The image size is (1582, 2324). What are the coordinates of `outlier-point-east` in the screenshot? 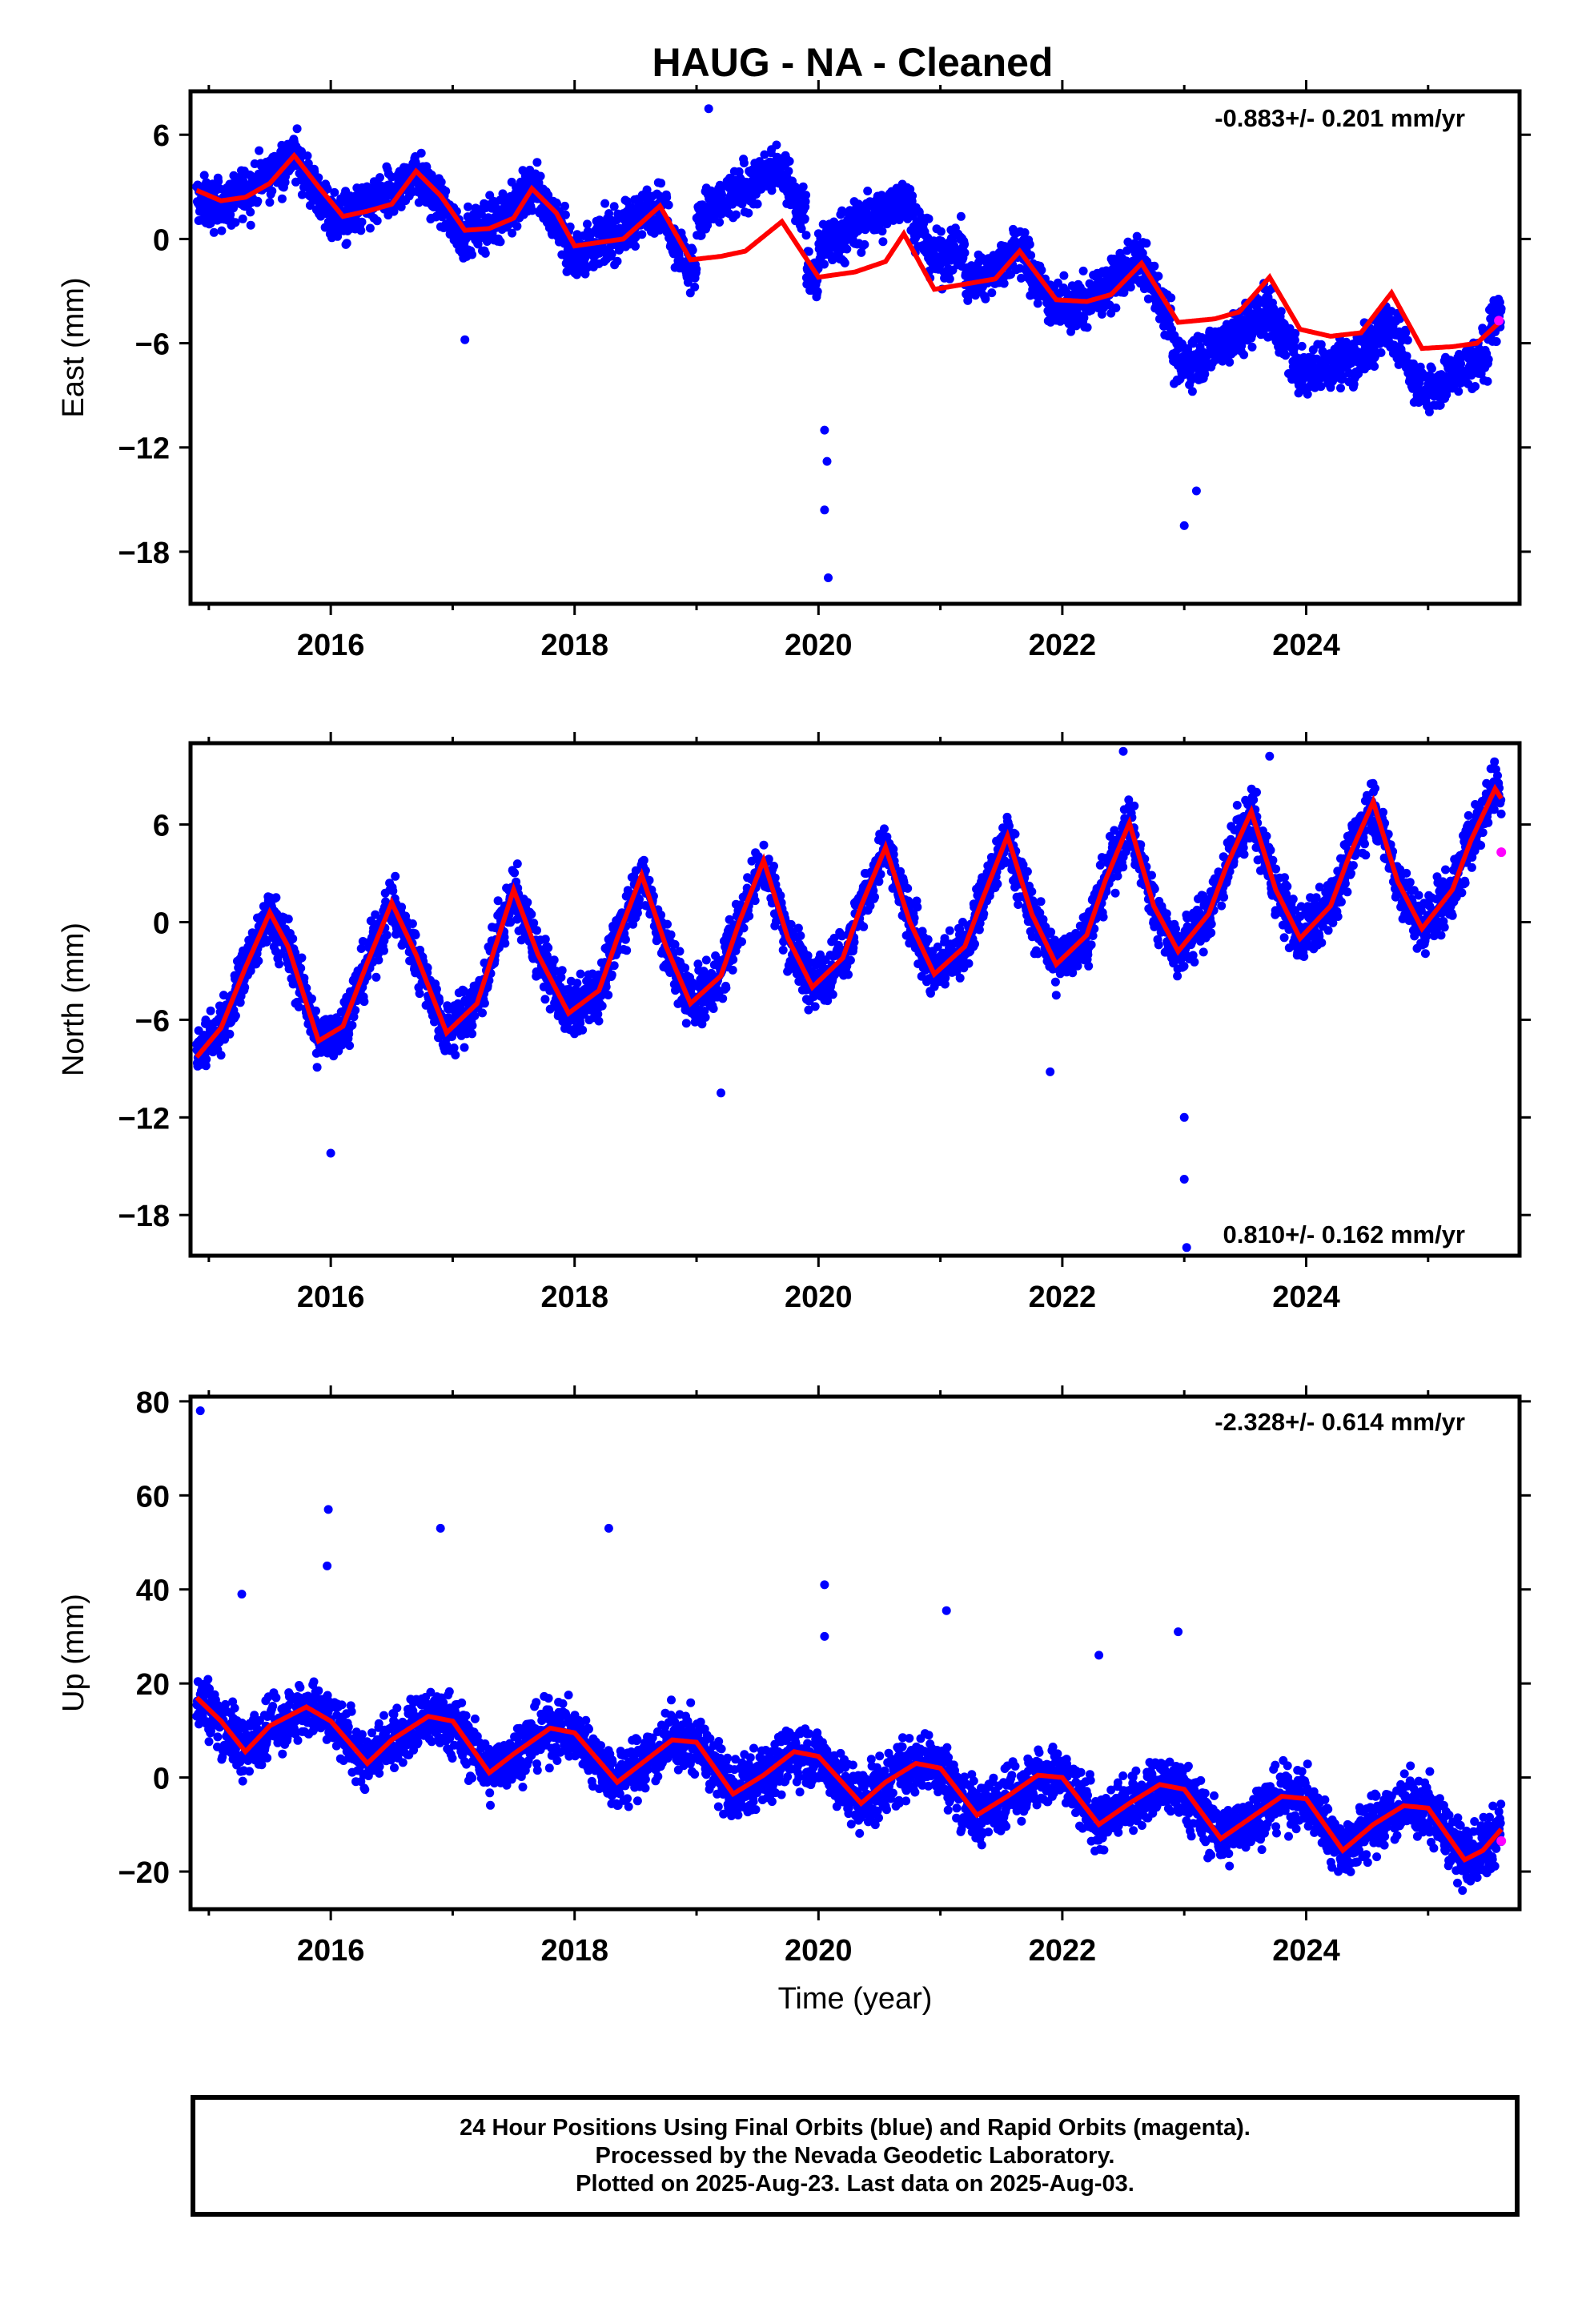 It's located at (1184, 525).